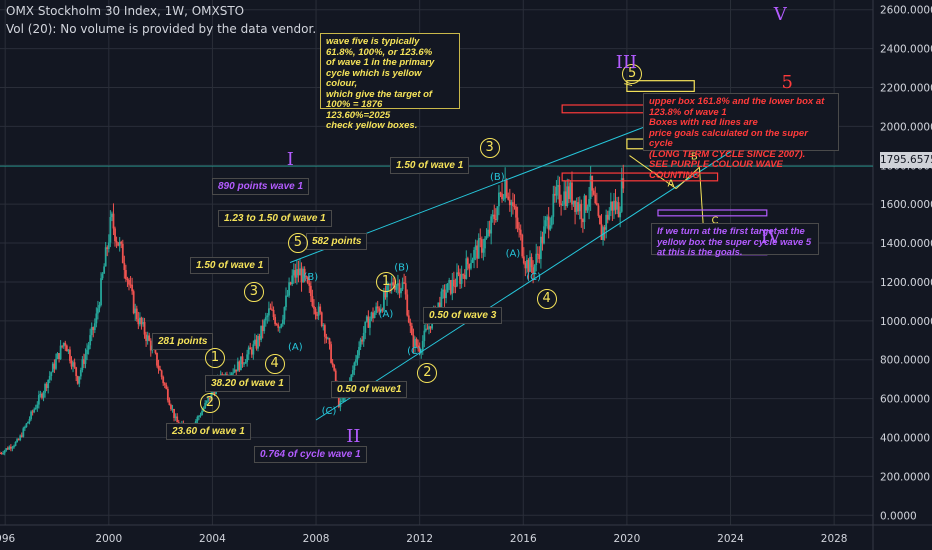 The height and width of the screenshot is (550, 932). What do you see at coordinates (8, 539) in the screenshot?
I see `x-tick-label: 996` at bounding box center [8, 539].